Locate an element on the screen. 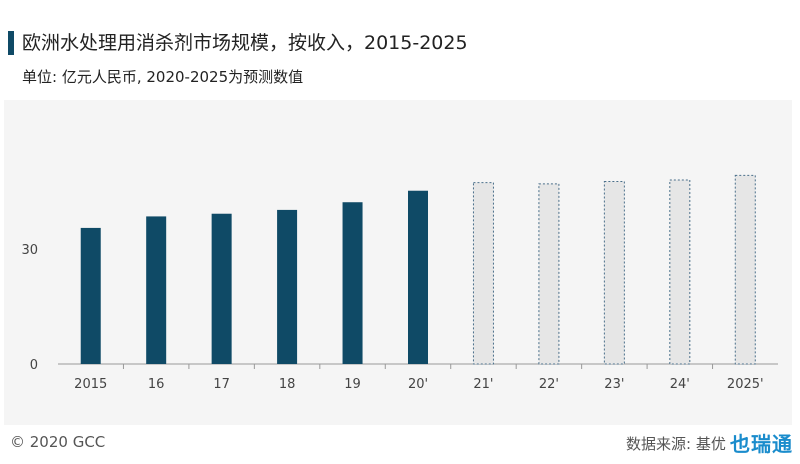 The image size is (800, 464). title-accent-bar is located at coordinates (11, 43).